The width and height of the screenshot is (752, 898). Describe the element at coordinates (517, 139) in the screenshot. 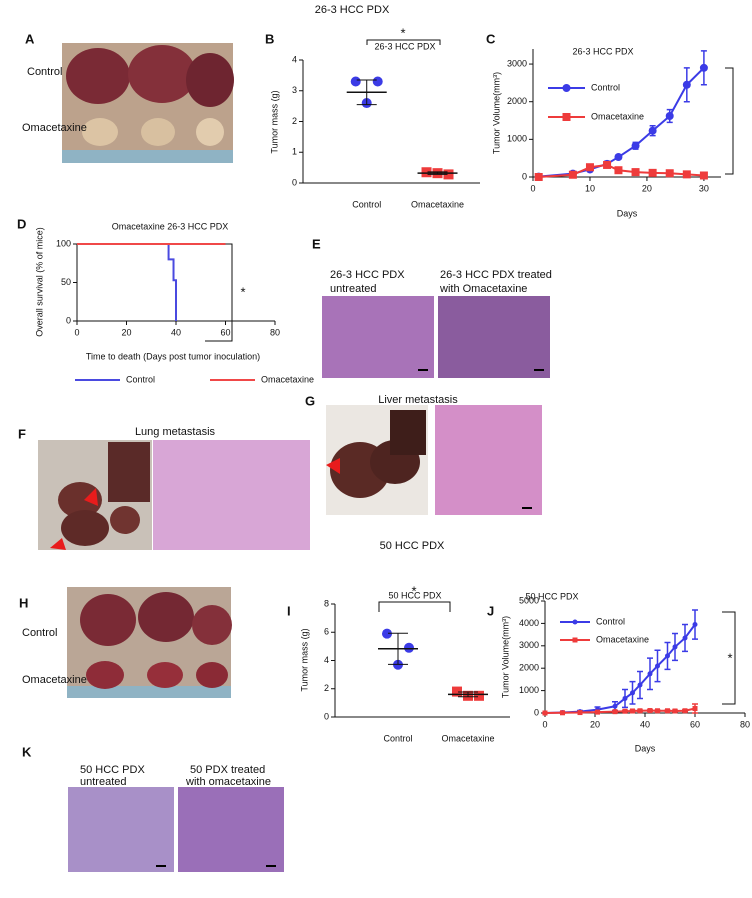

I see `y-tick-label: 1000` at that location.